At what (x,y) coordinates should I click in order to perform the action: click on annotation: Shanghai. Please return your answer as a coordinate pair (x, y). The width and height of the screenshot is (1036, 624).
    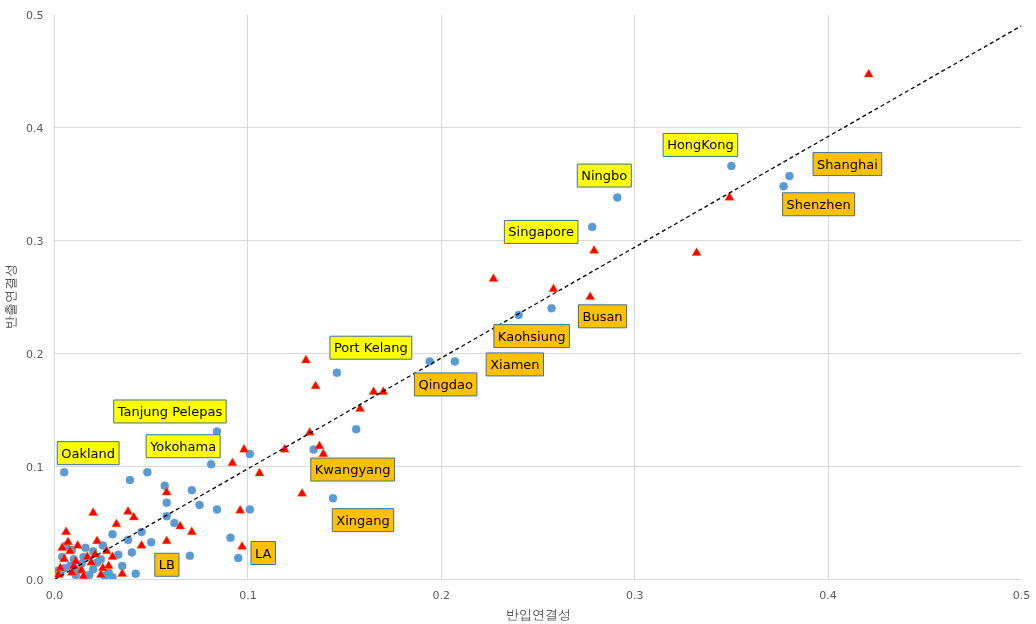
    Looking at the image, I should click on (847, 164).